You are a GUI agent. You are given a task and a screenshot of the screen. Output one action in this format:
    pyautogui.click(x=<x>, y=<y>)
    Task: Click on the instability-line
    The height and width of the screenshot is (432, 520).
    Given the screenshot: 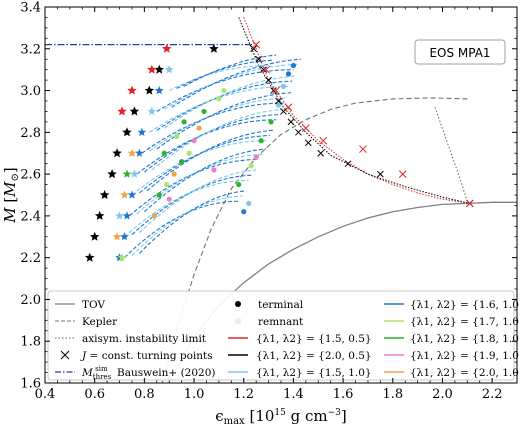 What is the action you would take?
    pyautogui.click(x=451, y=154)
    